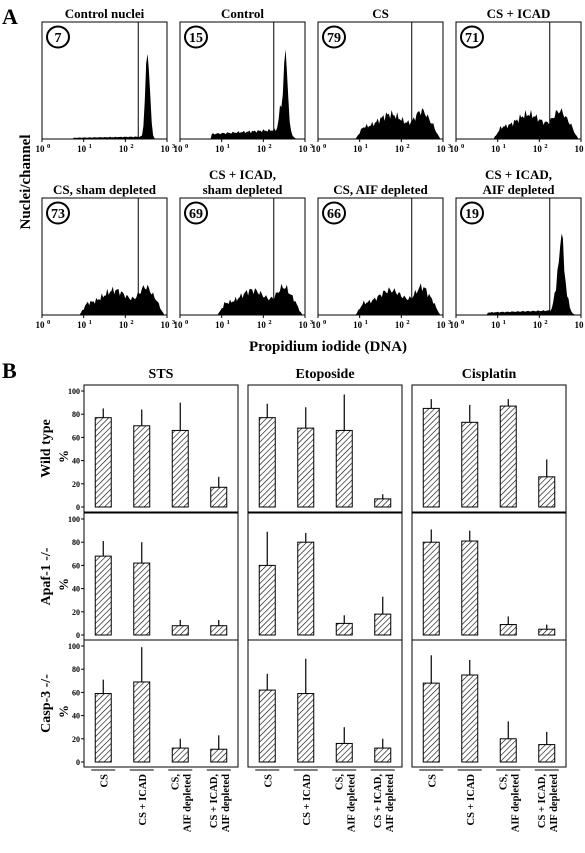 This screenshot has height=853, width=585. Describe the element at coordinates (472, 38) in the screenshot. I see `circled-percentage: 71` at that location.